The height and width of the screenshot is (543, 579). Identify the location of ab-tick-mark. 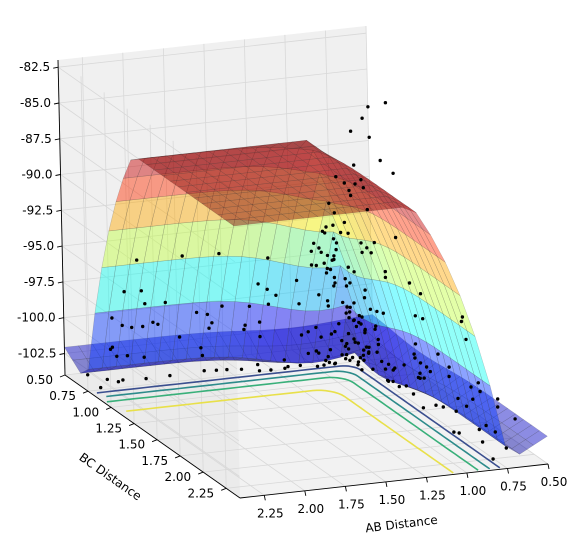
(426, 480).